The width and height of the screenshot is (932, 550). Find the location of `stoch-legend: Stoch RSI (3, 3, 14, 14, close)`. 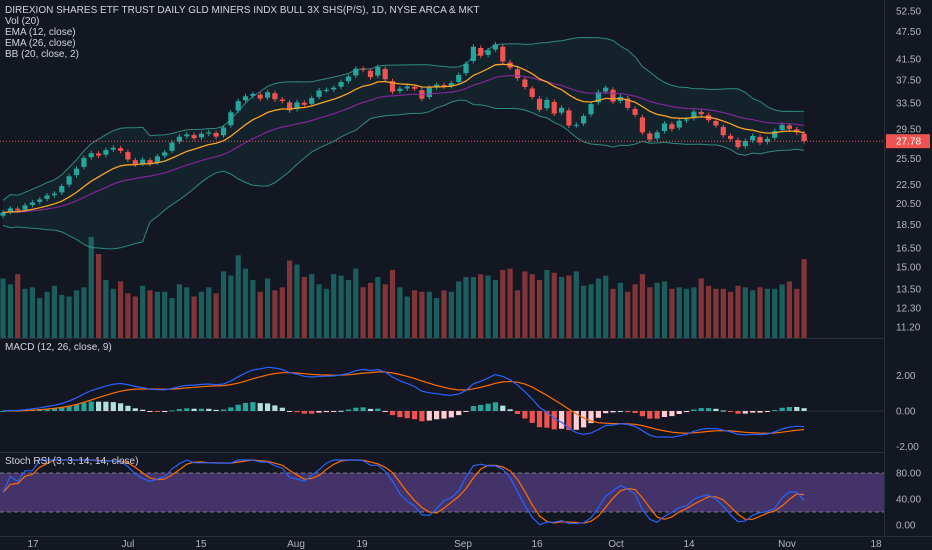

stoch-legend: Stoch RSI (3, 3, 14, 14, close) is located at coordinates (71, 461).